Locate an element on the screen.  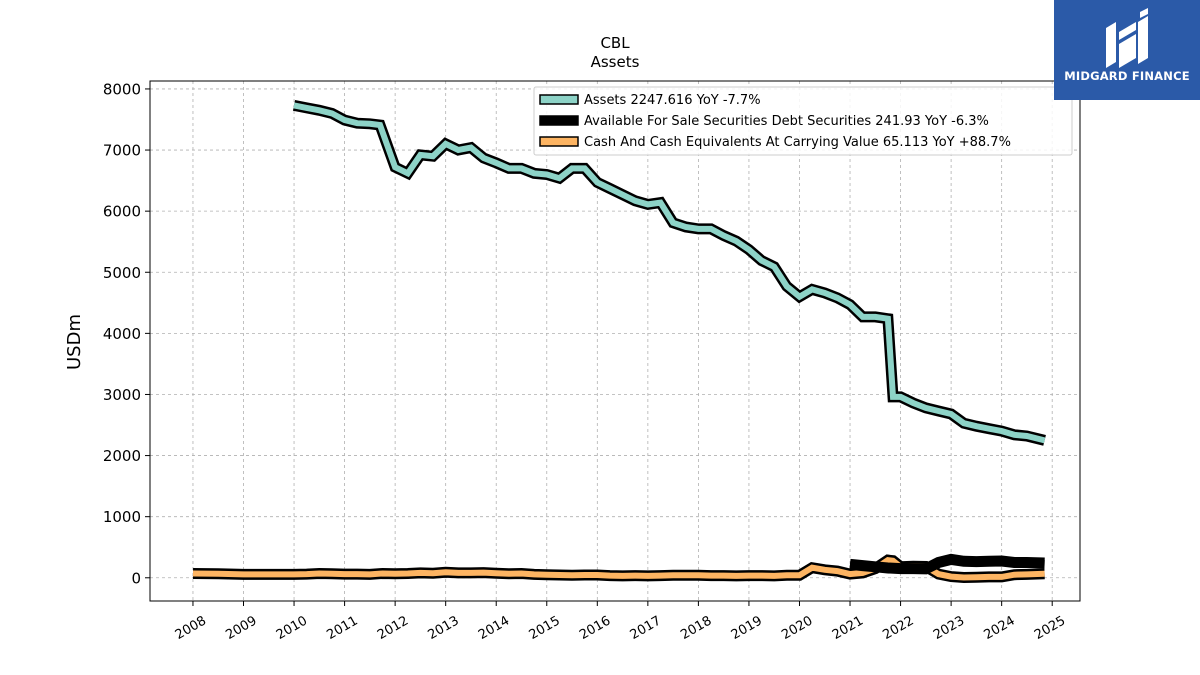
y-tick-label: 8000 is located at coordinates (122, 89).